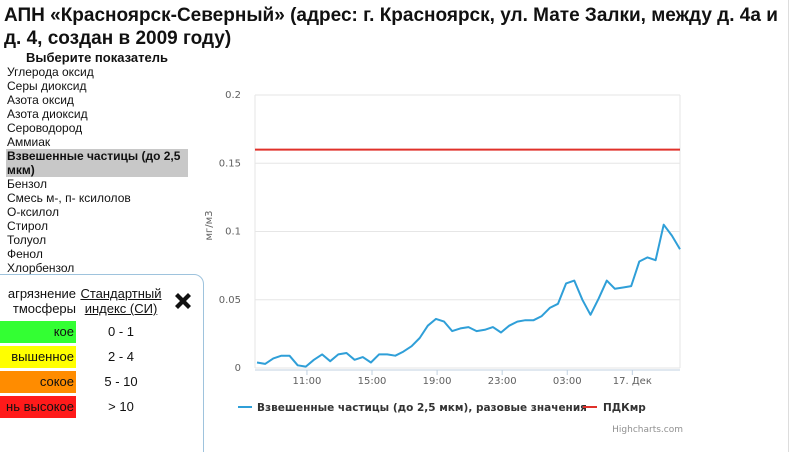 The width and height of the screenshot is (797, 452). Describe the element at coordinates (121, 293) in the screenshot. I see `legend-col2-header-line1: Стандартный` at that location.